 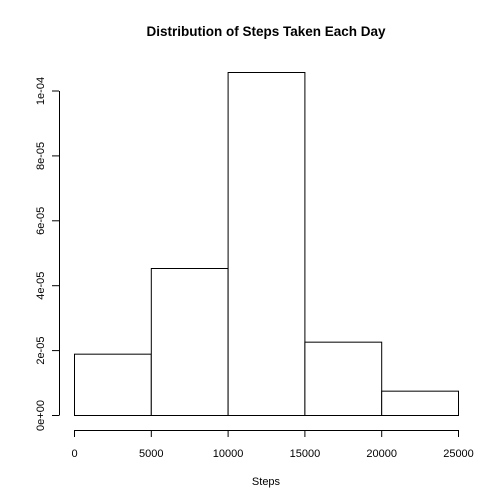 I want to click on x-tick-label: 5000, so click(x=151, y=454).